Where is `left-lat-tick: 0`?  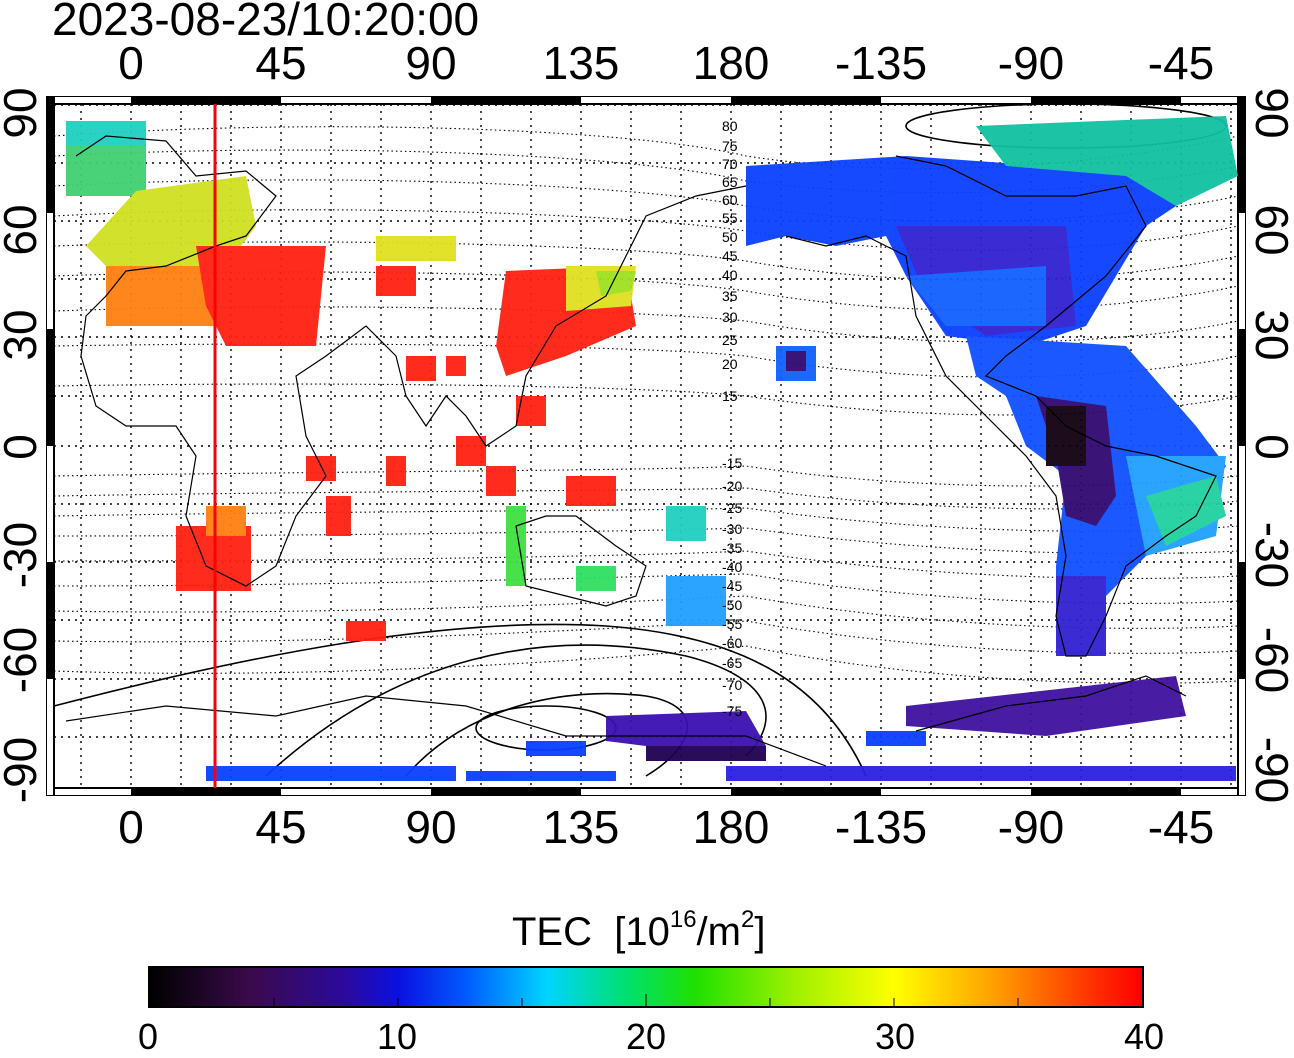 left-lat-tick: 0 is located at coordinates (23, 447).